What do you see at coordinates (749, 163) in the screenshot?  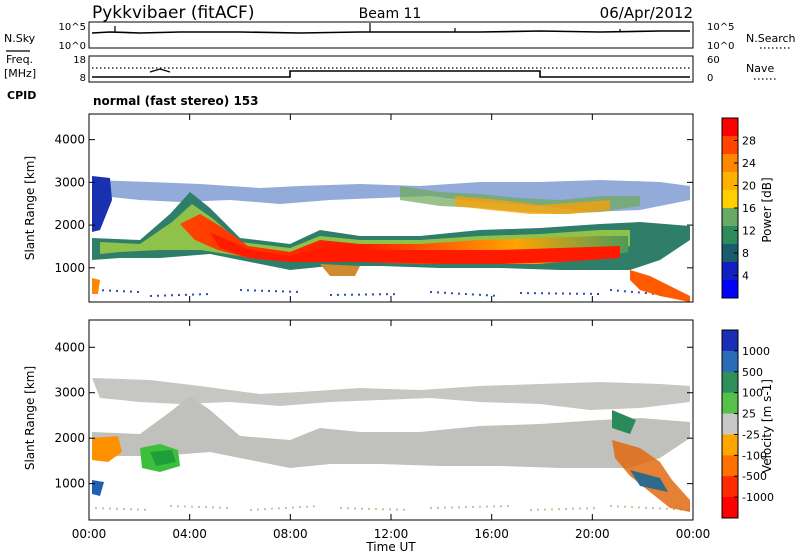 I see `colorbar-tick-label: 24` at bounding box center [749, 163].